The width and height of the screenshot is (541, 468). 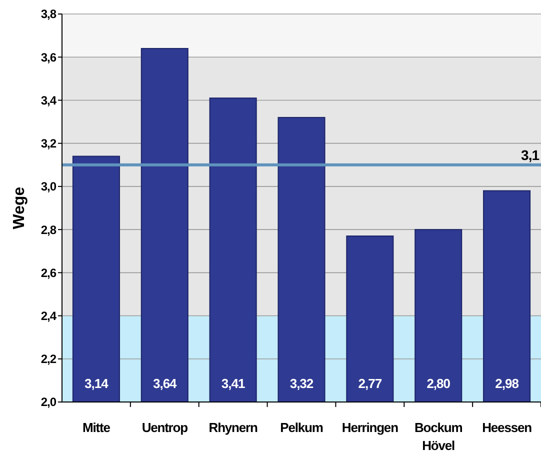 What do you see at coordinates (507, 383) in the screenshot?
I see `data-label: 2,98` at bounding box center [507, 383].